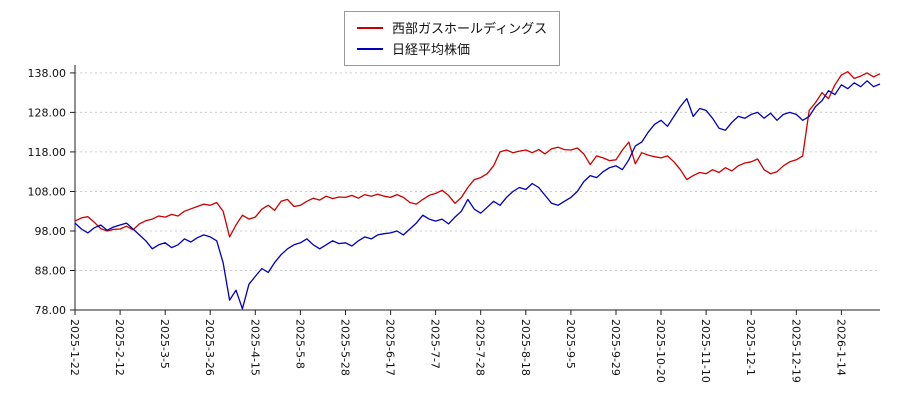 The height and width of the screenshot is (400, 900). Describe the element at coordinates (51, 231) in the screenshot. I see `y-tick-label: 98.00` at that location.